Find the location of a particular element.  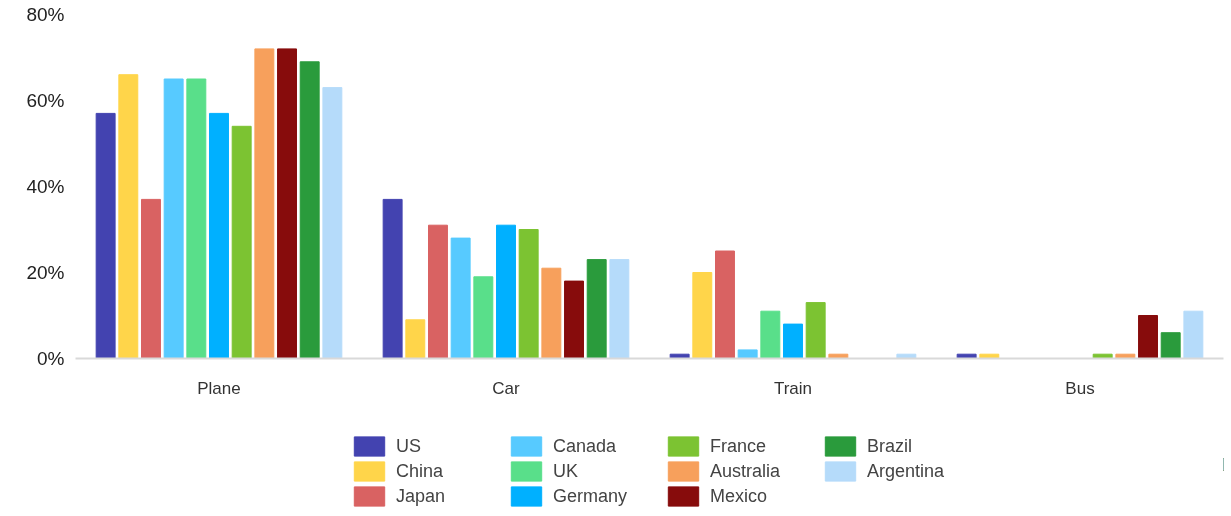

x-tick-label: Plane is located at coordinates (219, 388).